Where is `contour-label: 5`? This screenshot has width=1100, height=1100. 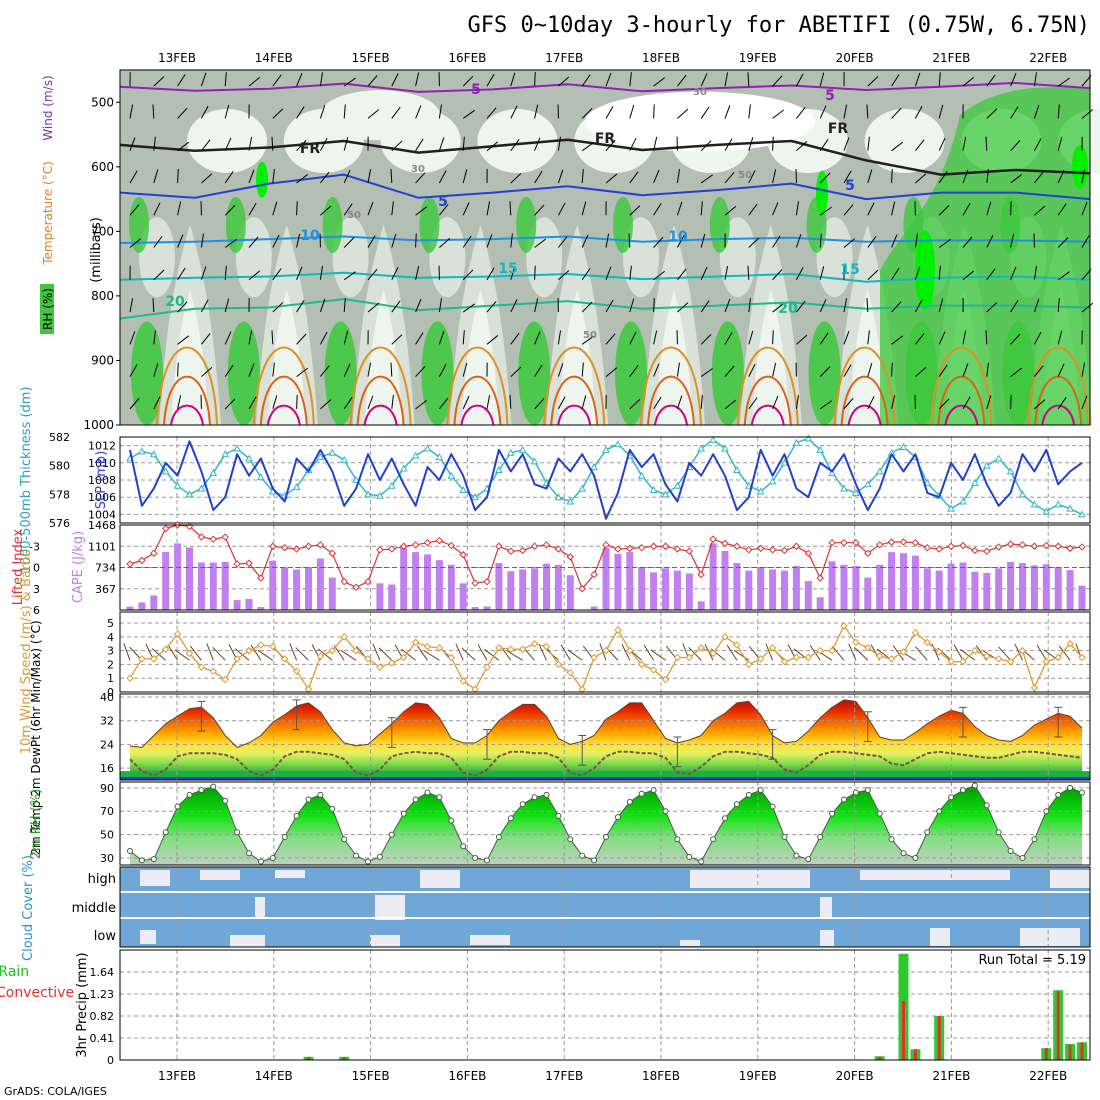 contour-label: 5 is located at coordinates (830, 96).